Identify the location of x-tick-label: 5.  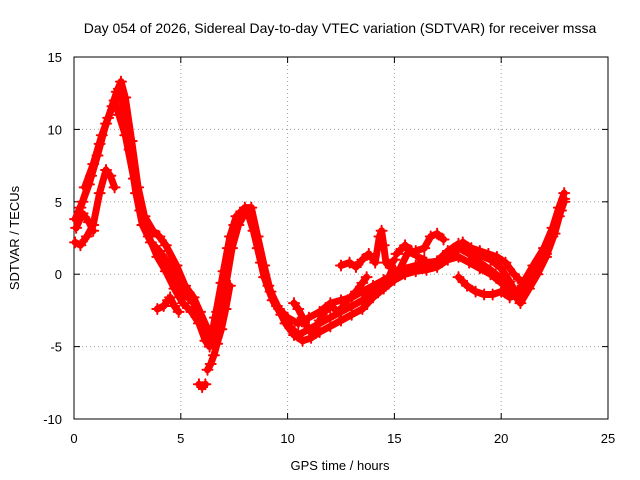
(180, 438).